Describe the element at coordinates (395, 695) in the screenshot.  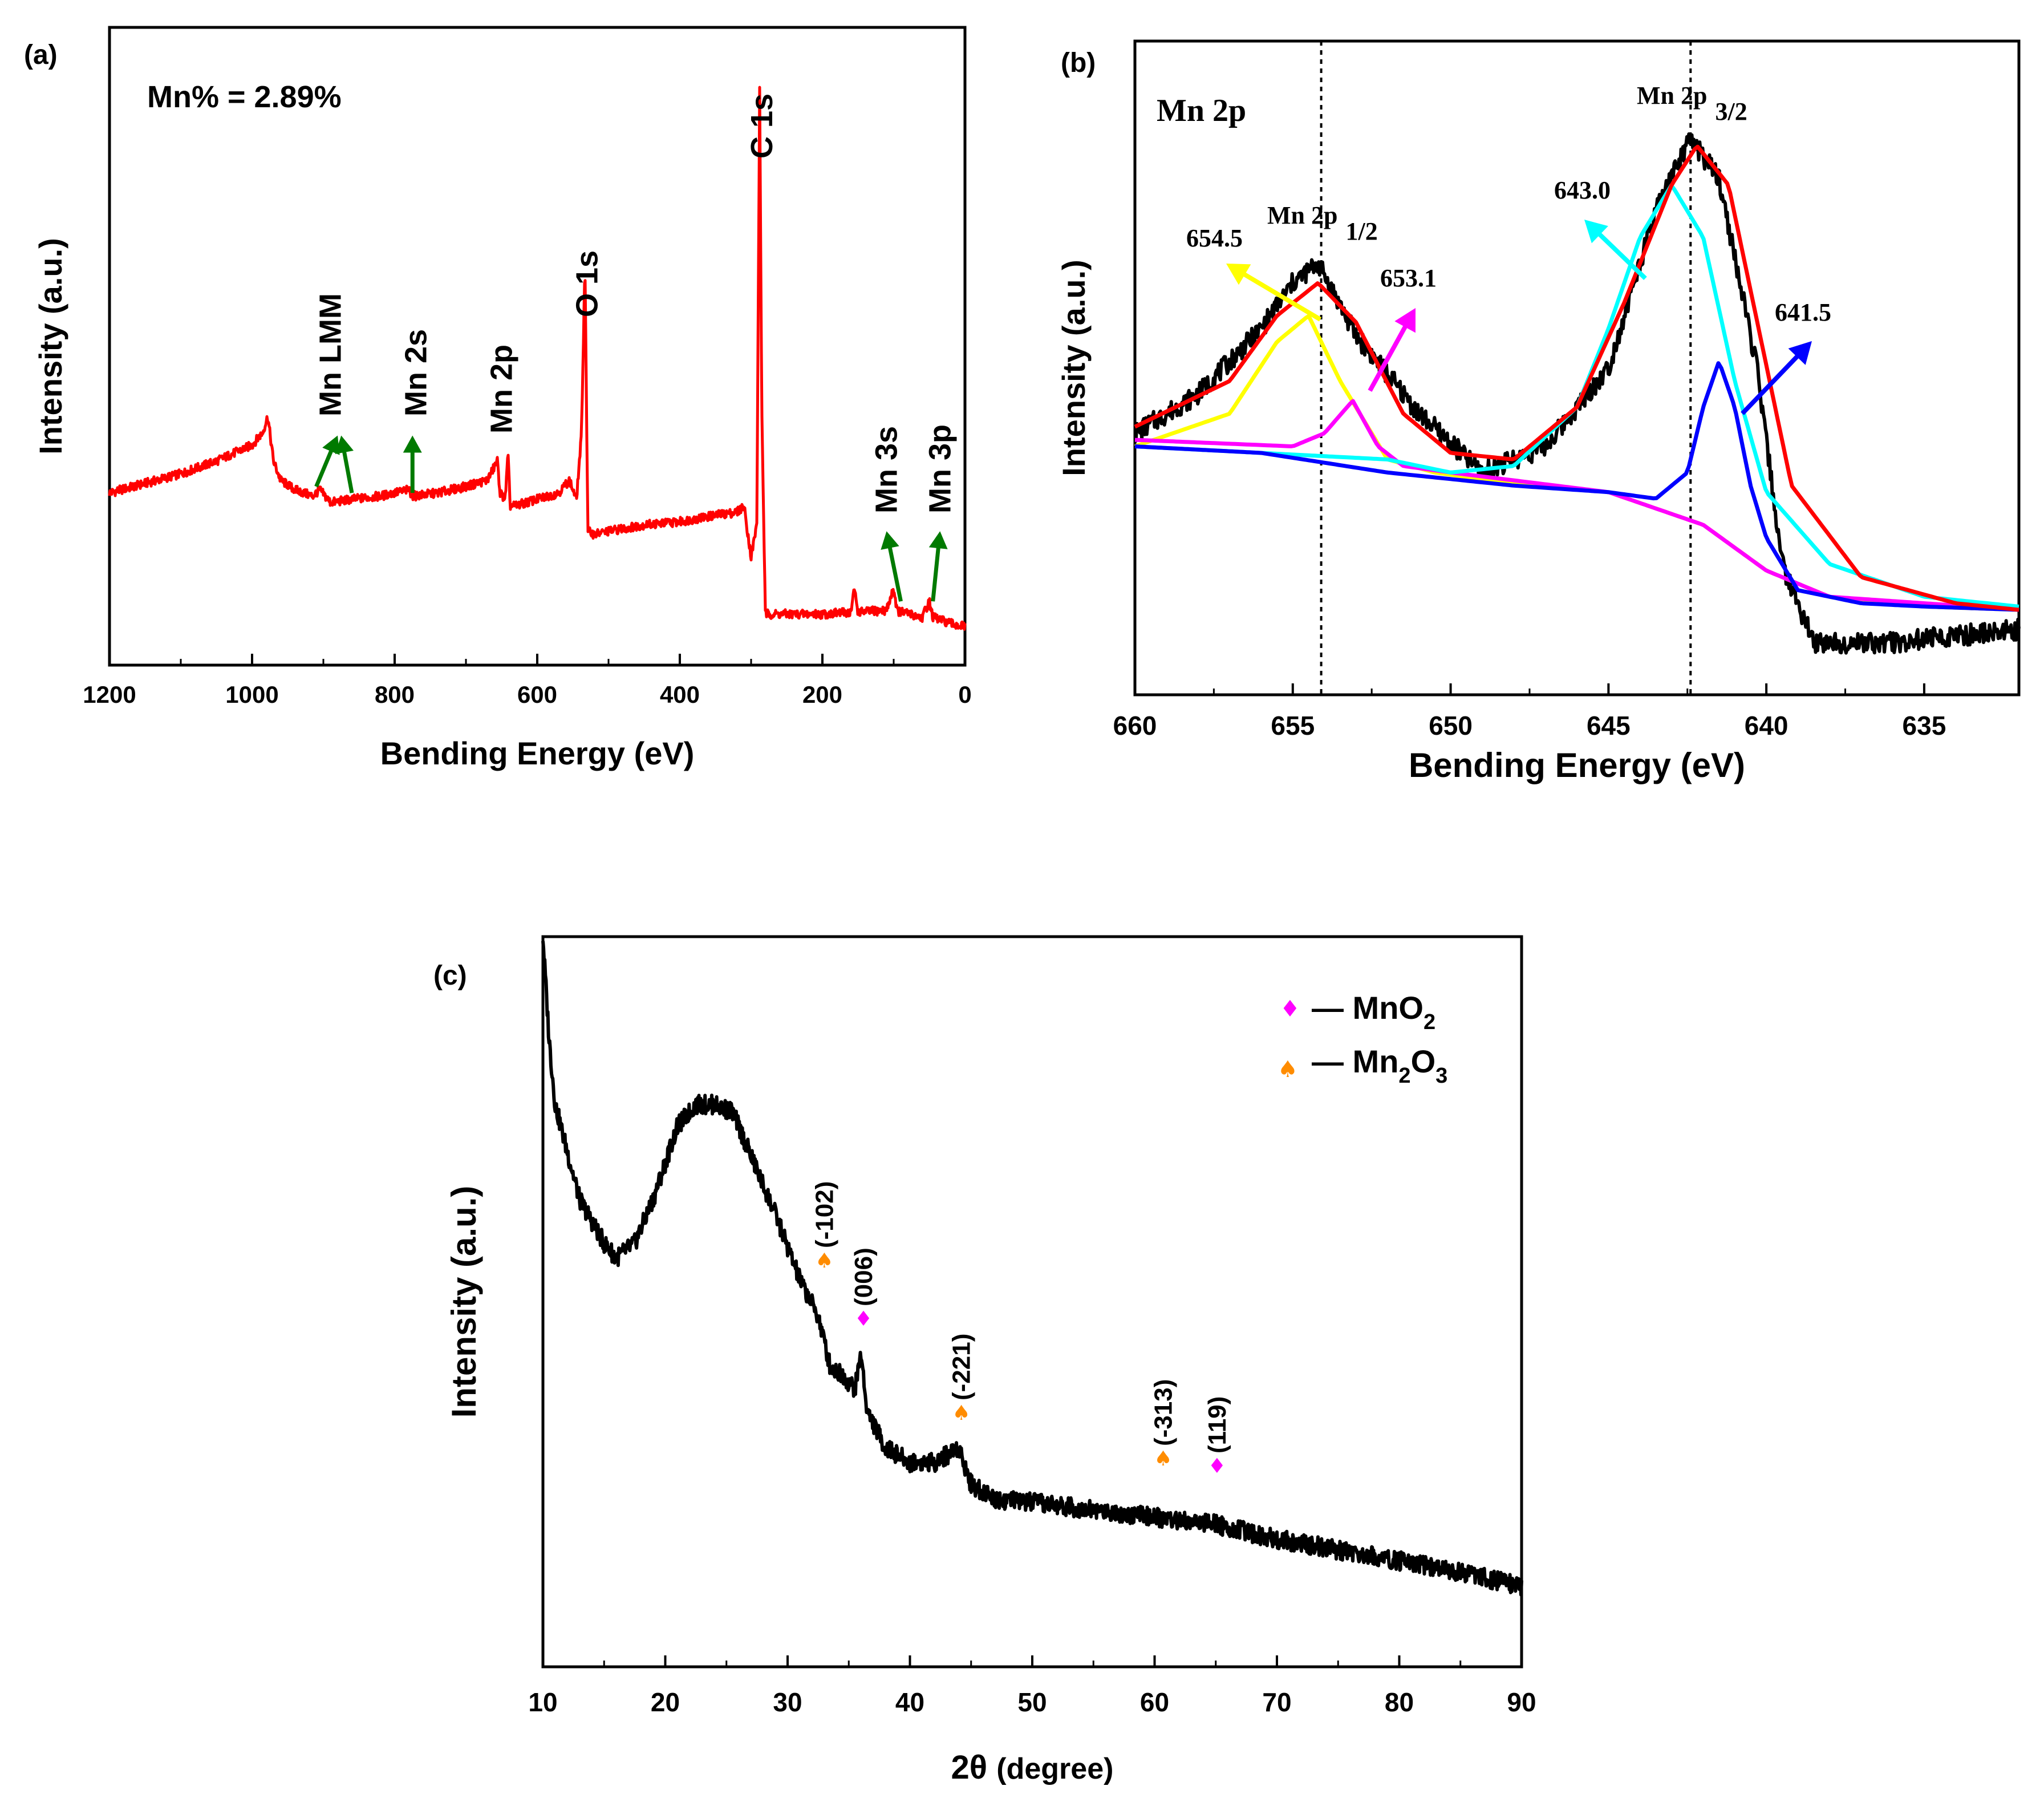
I see `x-tick-label: 800` at that location.